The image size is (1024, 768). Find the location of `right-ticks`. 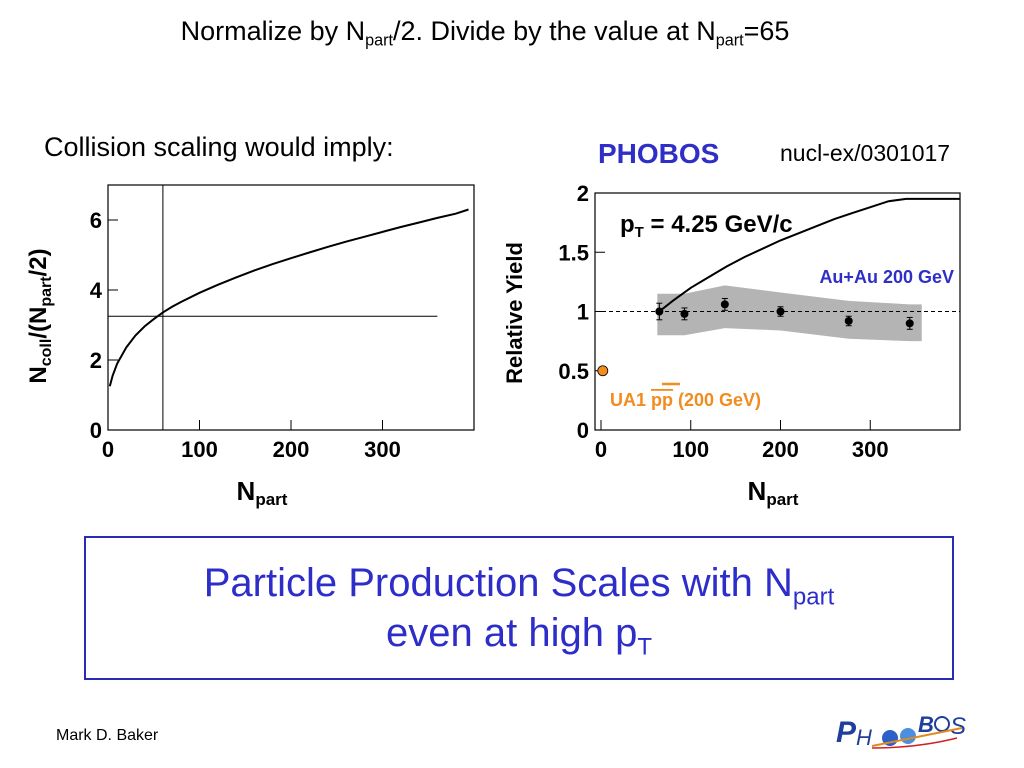

right-ticks is located at coordinates (733, 311).